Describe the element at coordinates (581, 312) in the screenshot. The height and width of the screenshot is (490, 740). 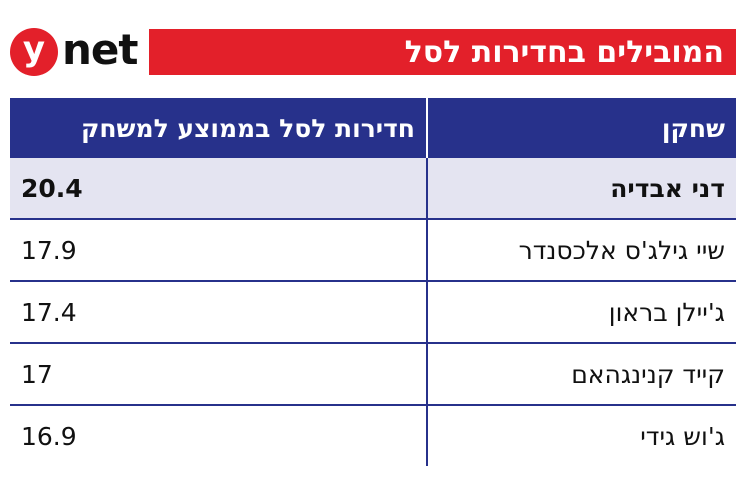
I see `player-name: ג'יילן בראון` at that location.